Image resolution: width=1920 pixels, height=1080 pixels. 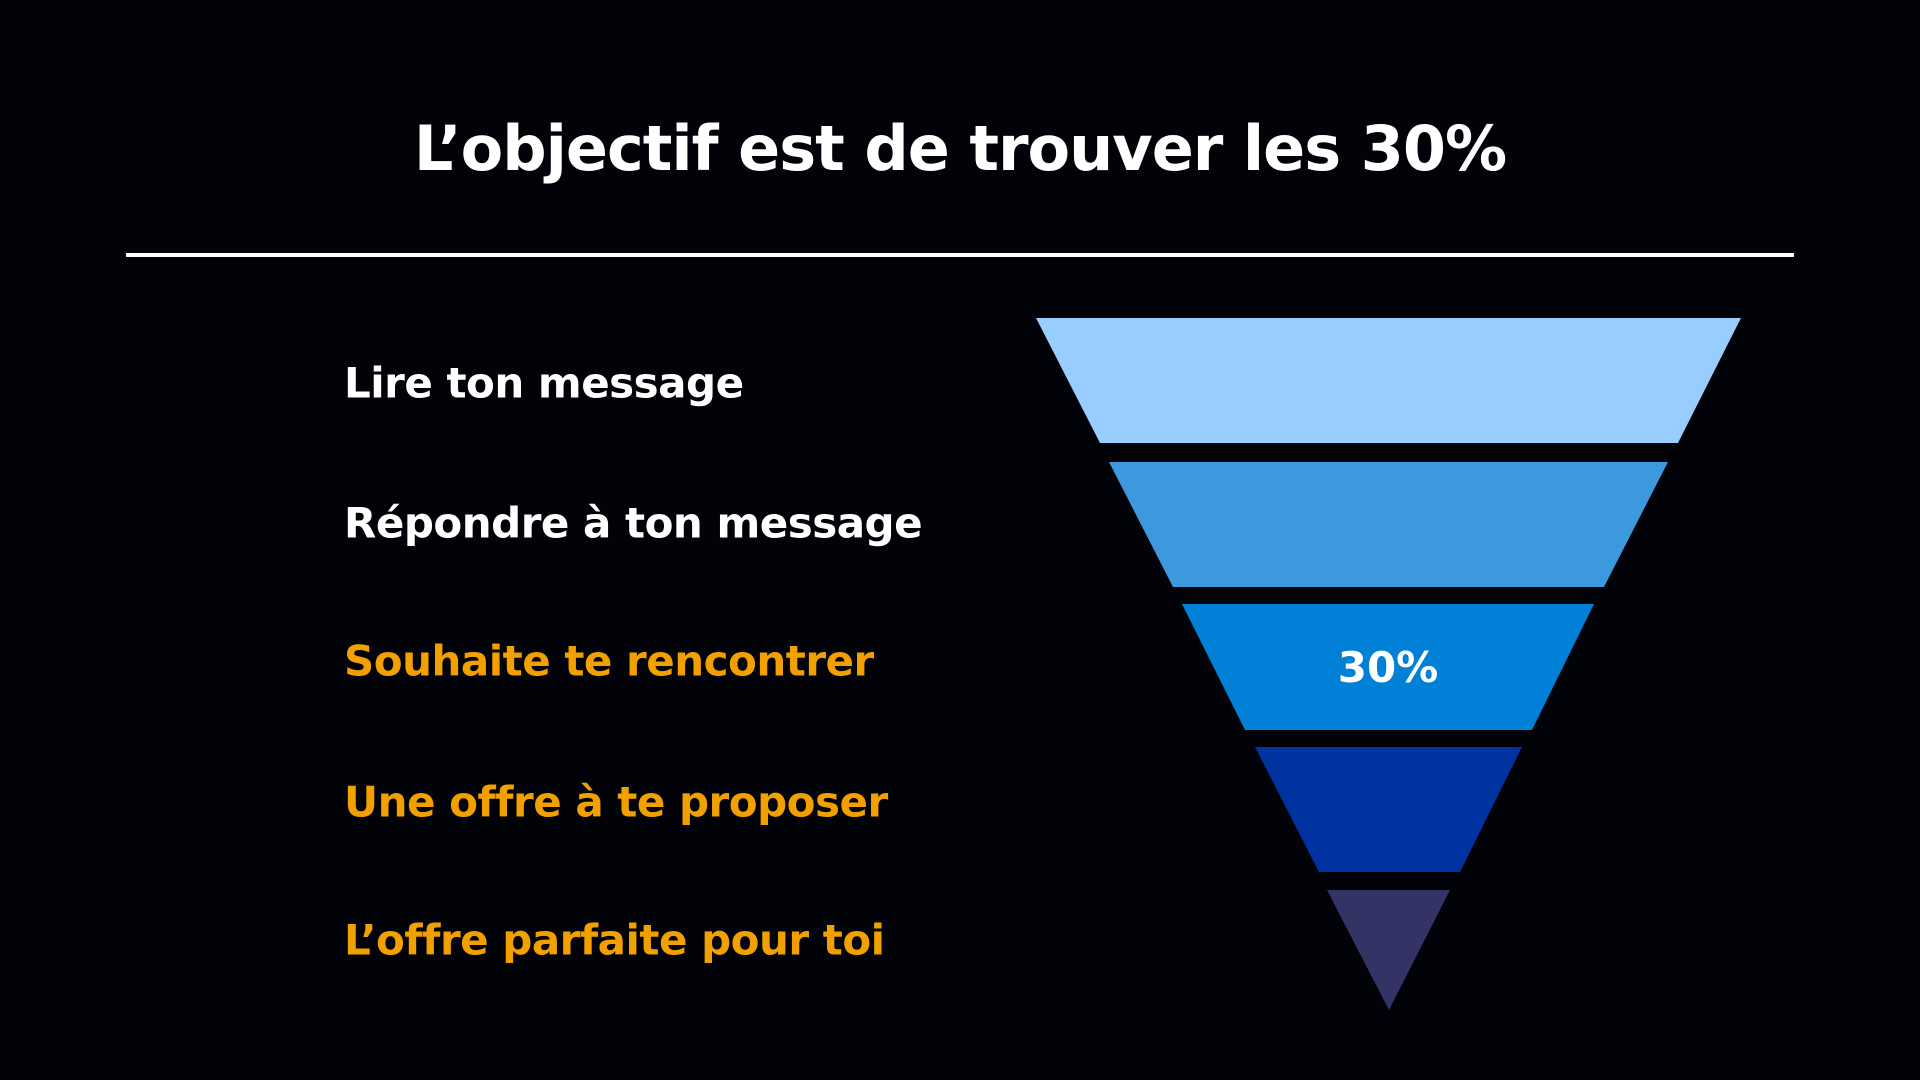 What do you see at coordinates (614, 940) in the screenshot?
I see `funnel-stage-label: L’offre parfaite pour toi` at bounding box center [614, 940].